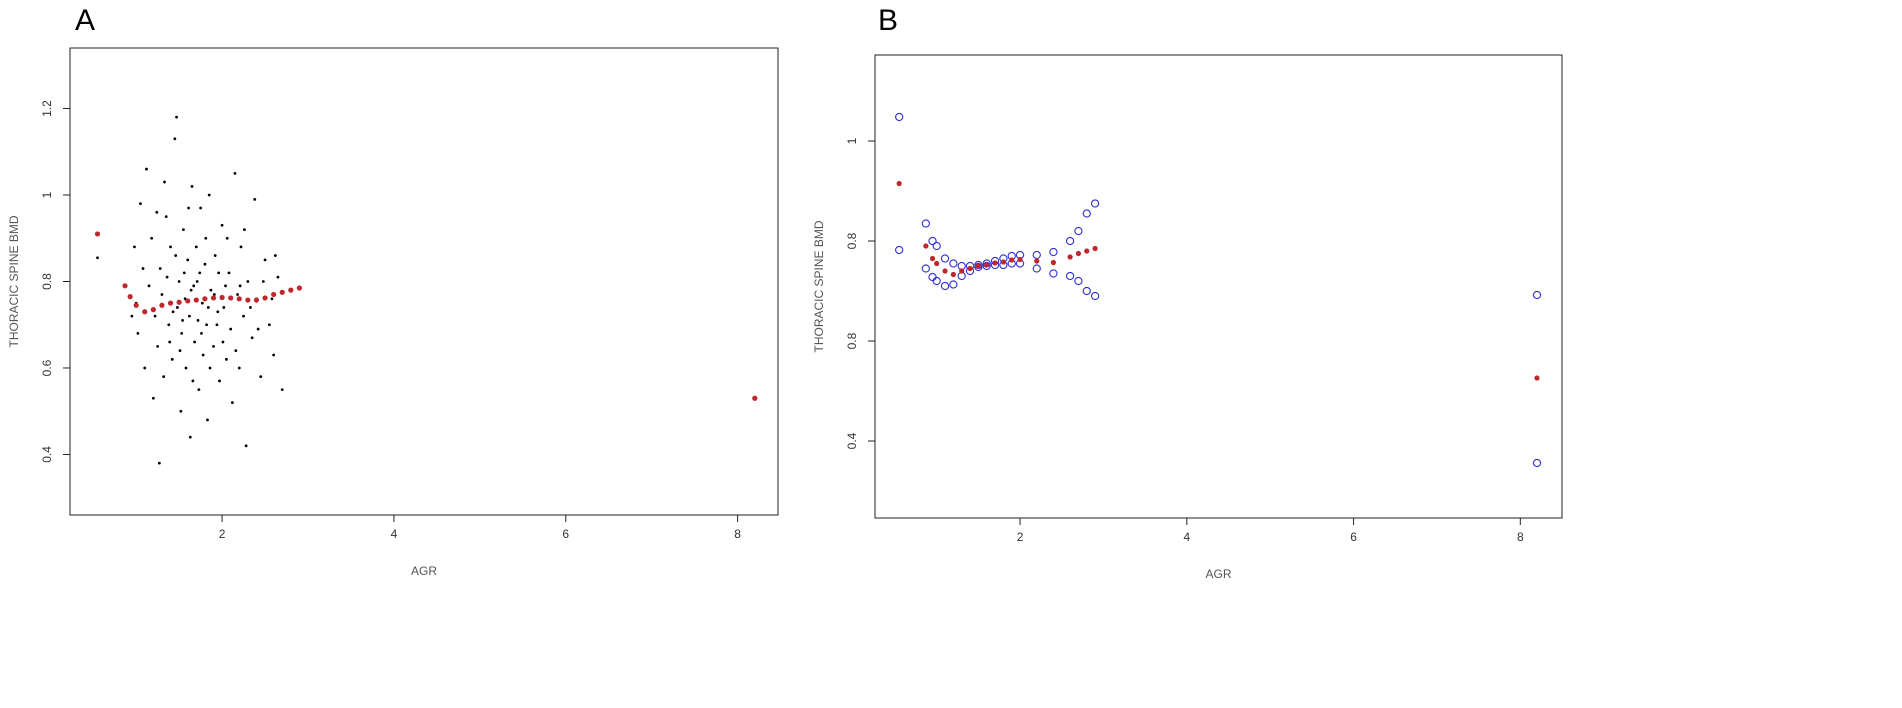  Describe the element at coordinates (47, 367) in the screenshot. I see `y-tick-label: 0.6` at that location.